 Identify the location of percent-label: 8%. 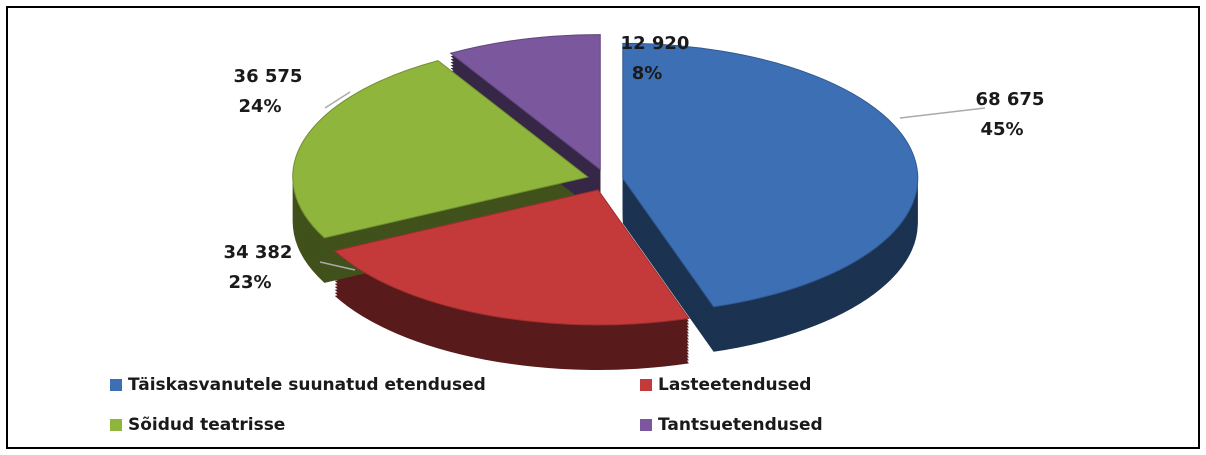
(647, 73).